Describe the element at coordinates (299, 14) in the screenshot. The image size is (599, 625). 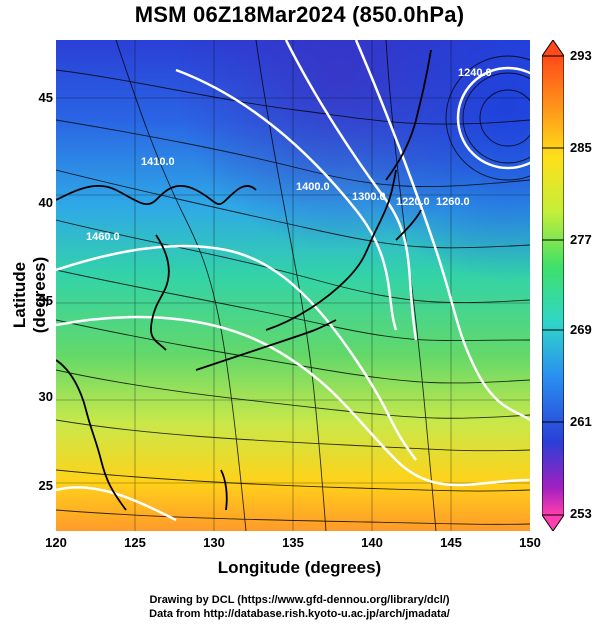
I see `chart-title: MSM 06Z18Mar2024 (850.0hPa)` at that location.